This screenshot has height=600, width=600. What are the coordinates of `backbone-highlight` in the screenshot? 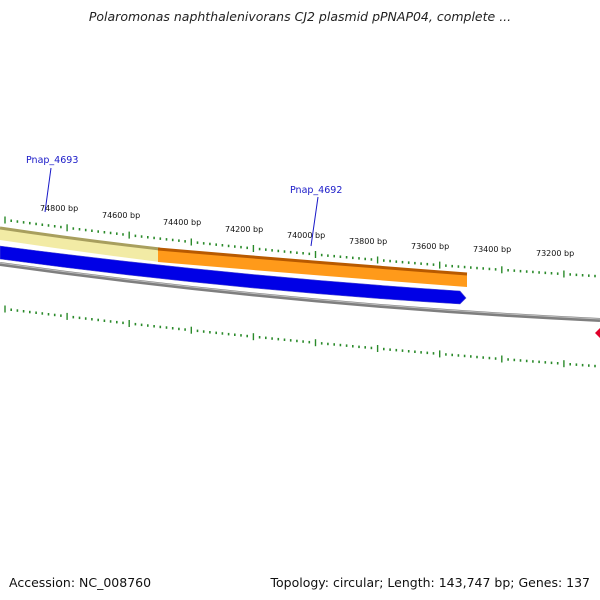 It's located at (300, 291).